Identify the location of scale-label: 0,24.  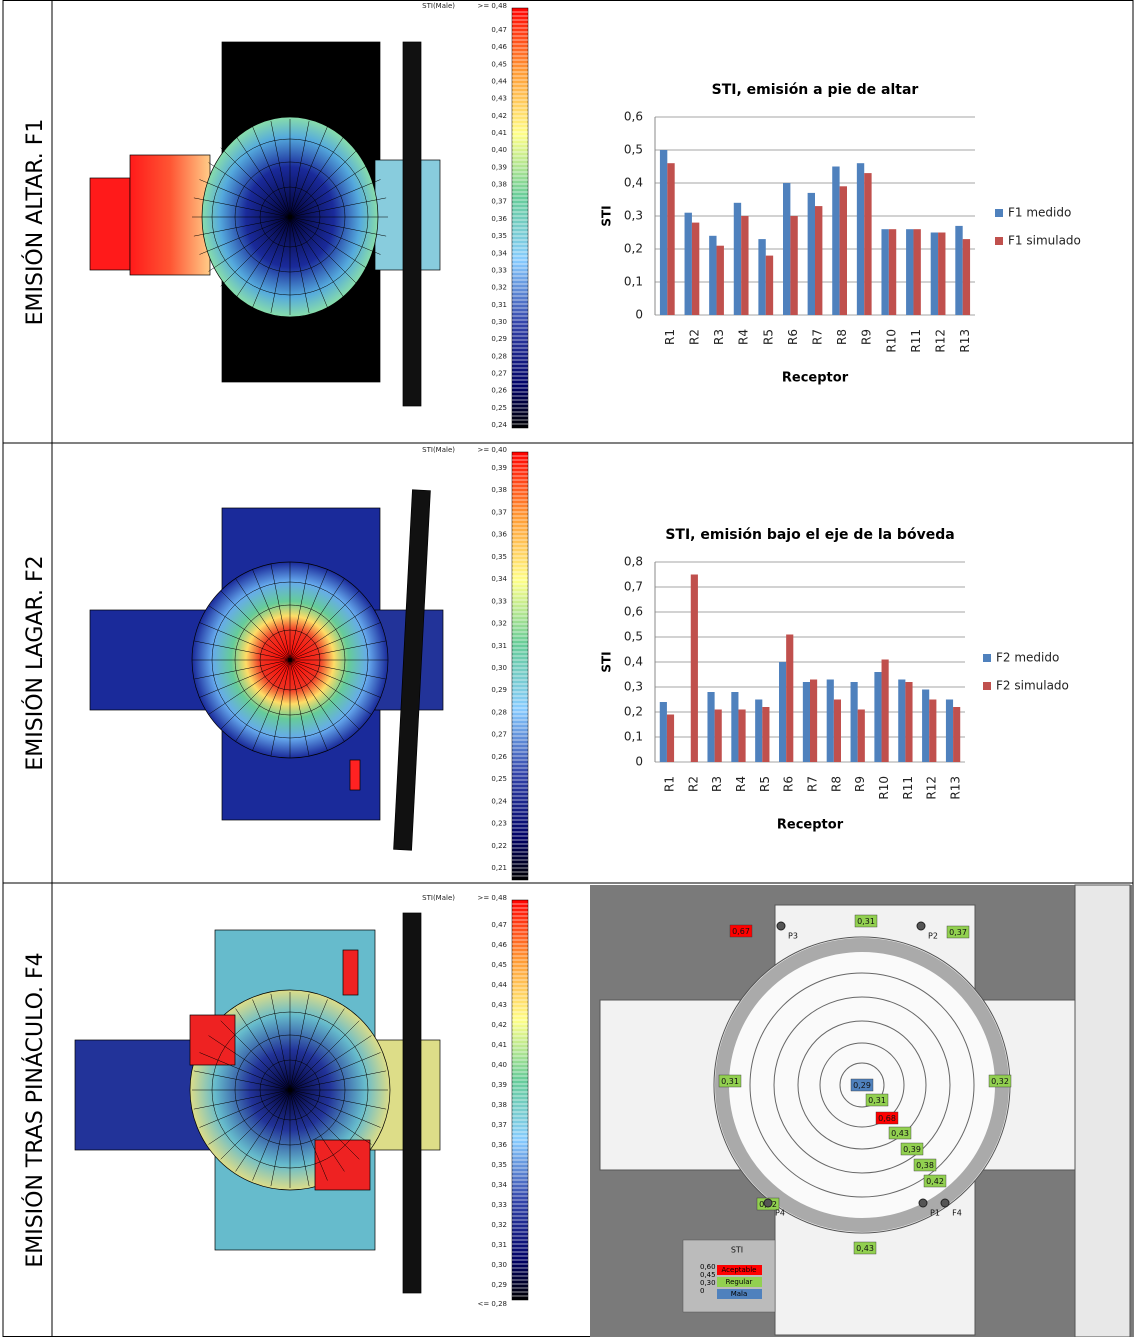
(499, 801).